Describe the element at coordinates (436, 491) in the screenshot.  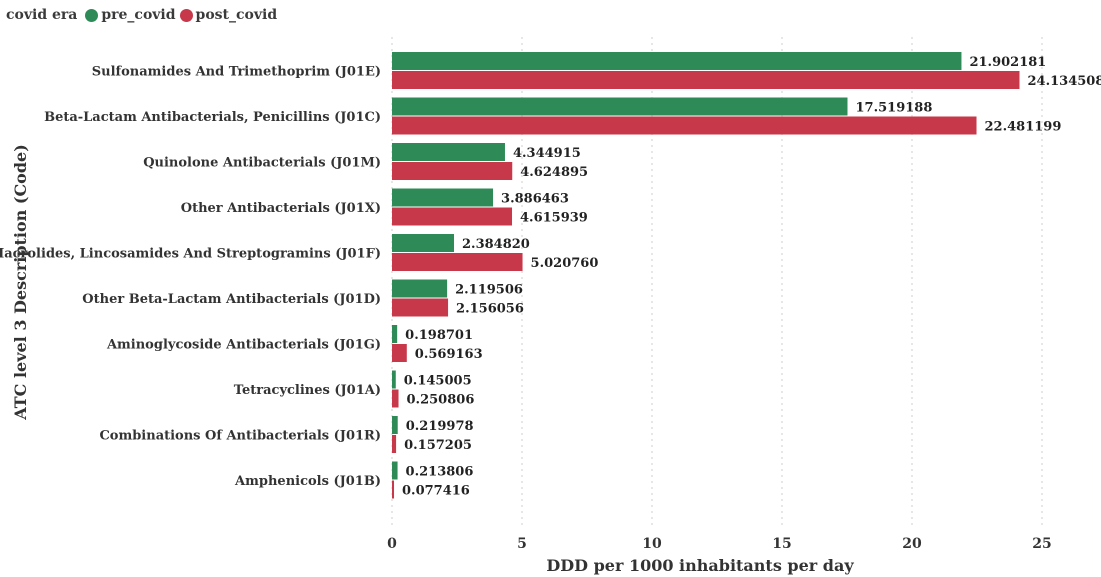
I see `data-label-post-covid: 0.077416` at that location.